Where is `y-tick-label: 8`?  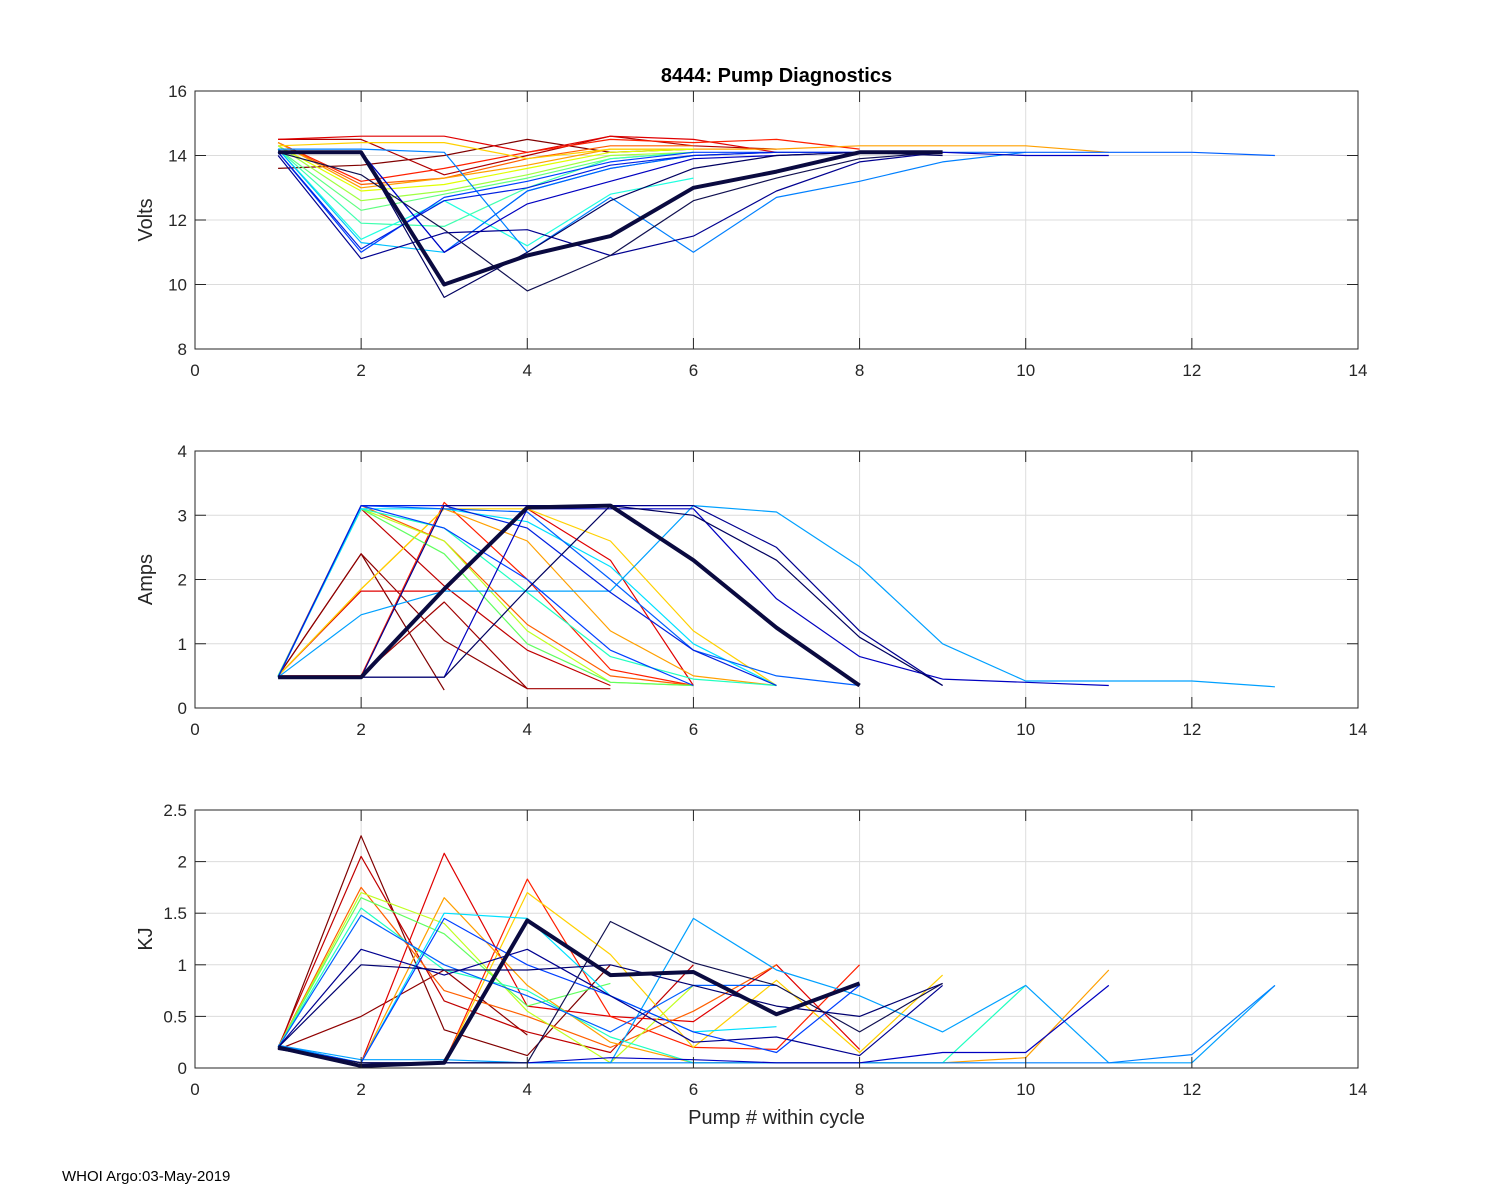
y-tick-label: 8 is located at coordinates (182, 349).